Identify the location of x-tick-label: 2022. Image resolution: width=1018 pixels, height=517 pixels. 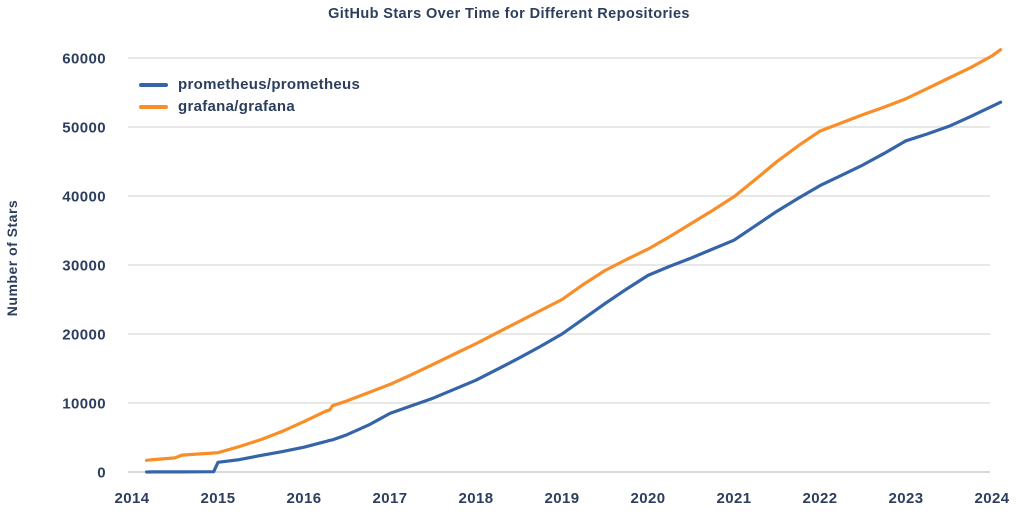
(820, 498).